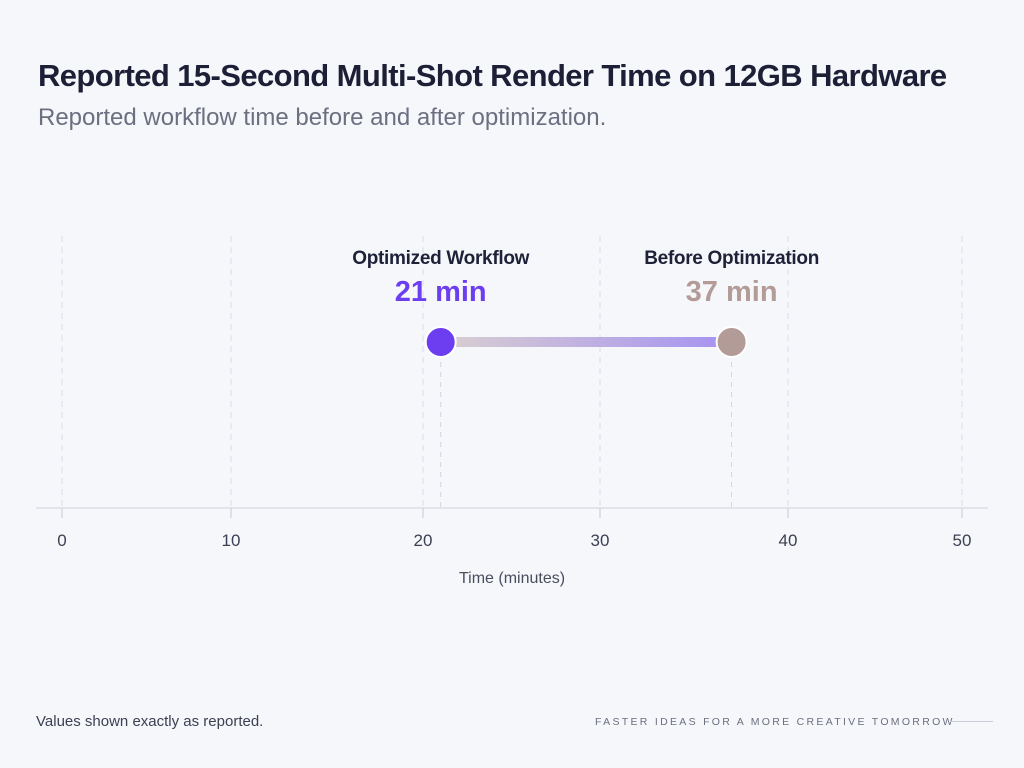 This screenshot has height=768, width=1024. Describe the element at coordinates (440, 258) in the screenshot. I see `after-label: Optimized Workflow` at that location.